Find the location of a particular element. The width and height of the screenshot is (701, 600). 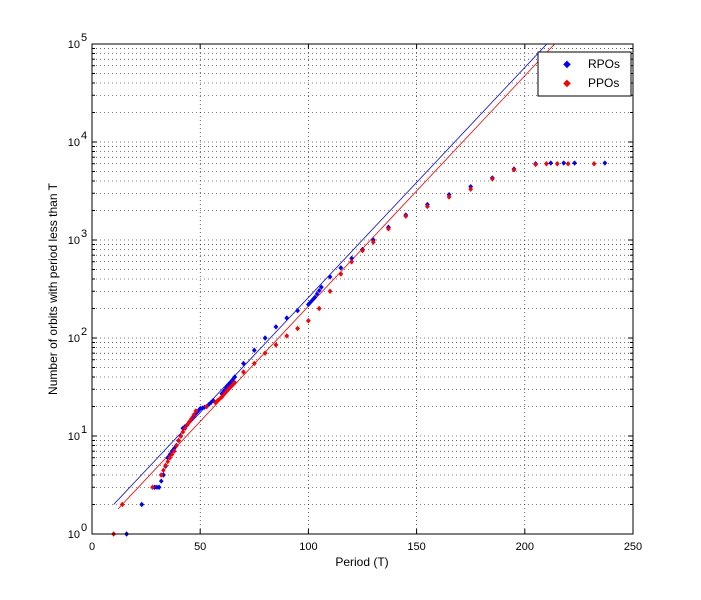

y-tick-label-exponent: 1 is located at coordinates (84, 430).